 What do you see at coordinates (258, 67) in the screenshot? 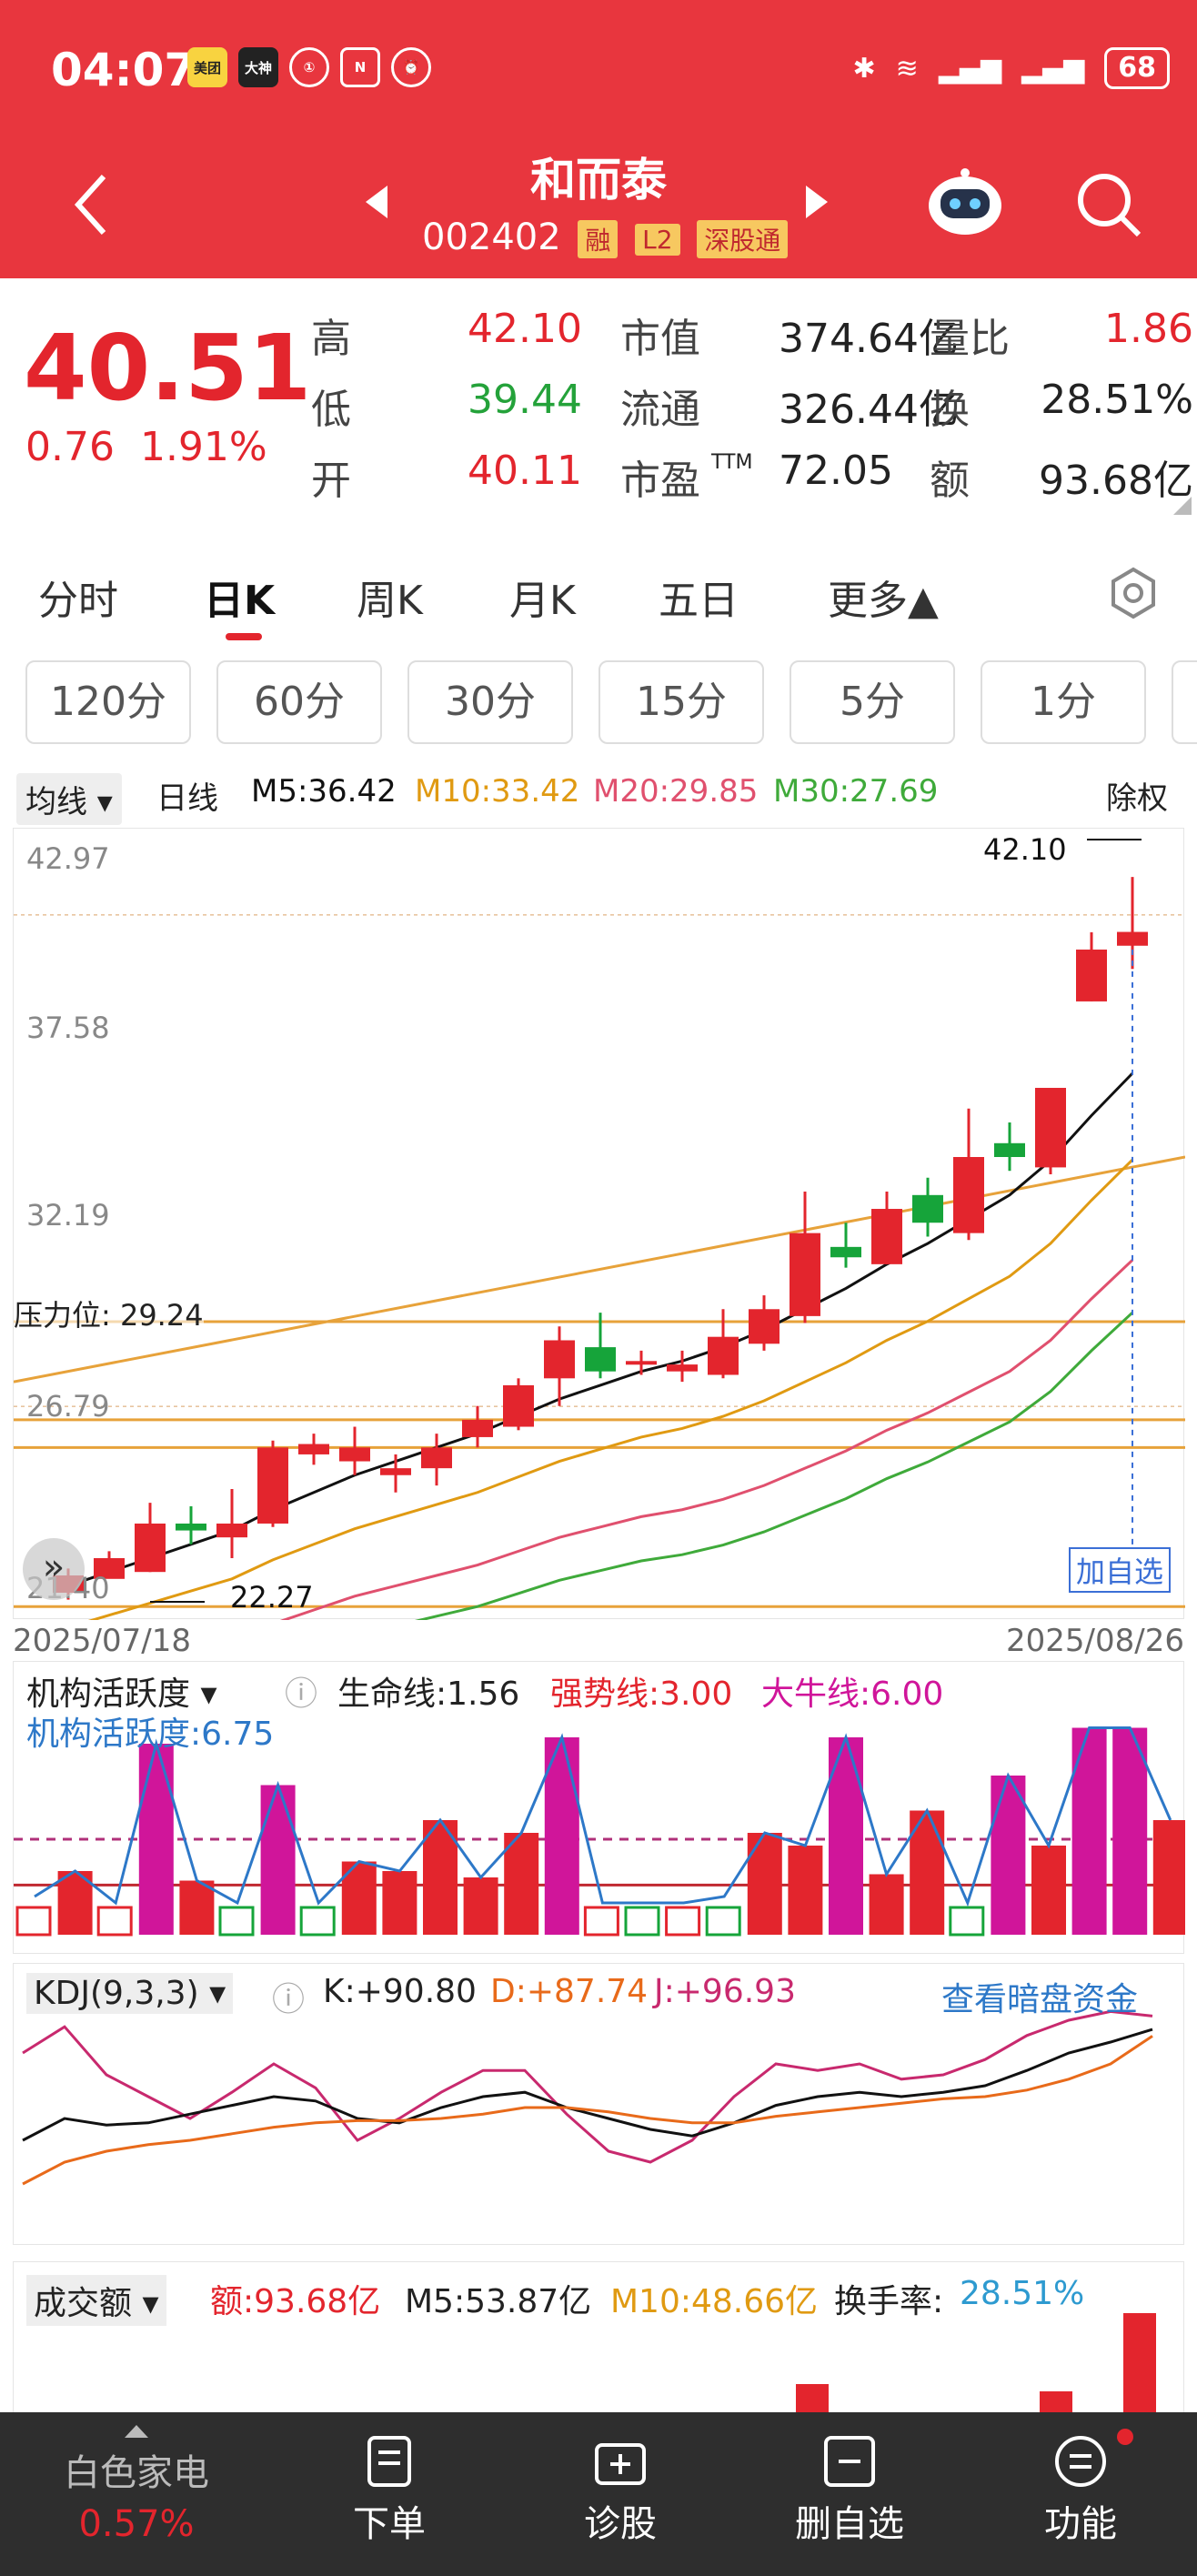
I see `dashen-icon: 大神` at bounding box center [258, 67].